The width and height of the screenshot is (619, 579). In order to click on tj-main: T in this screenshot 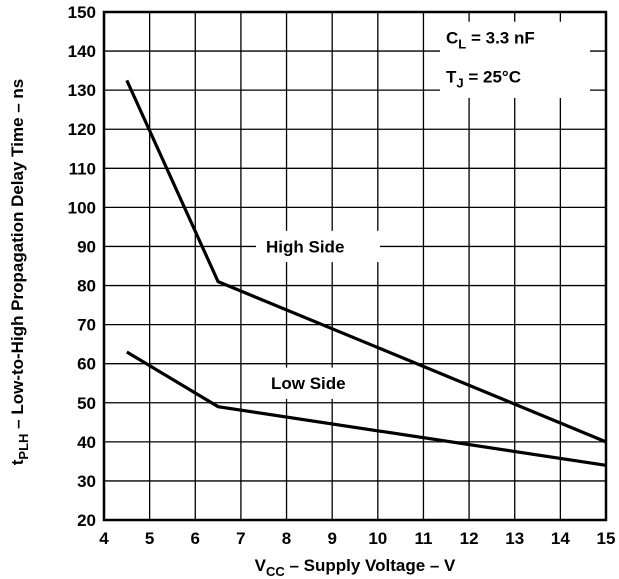, I will do `click(451, 76)`.